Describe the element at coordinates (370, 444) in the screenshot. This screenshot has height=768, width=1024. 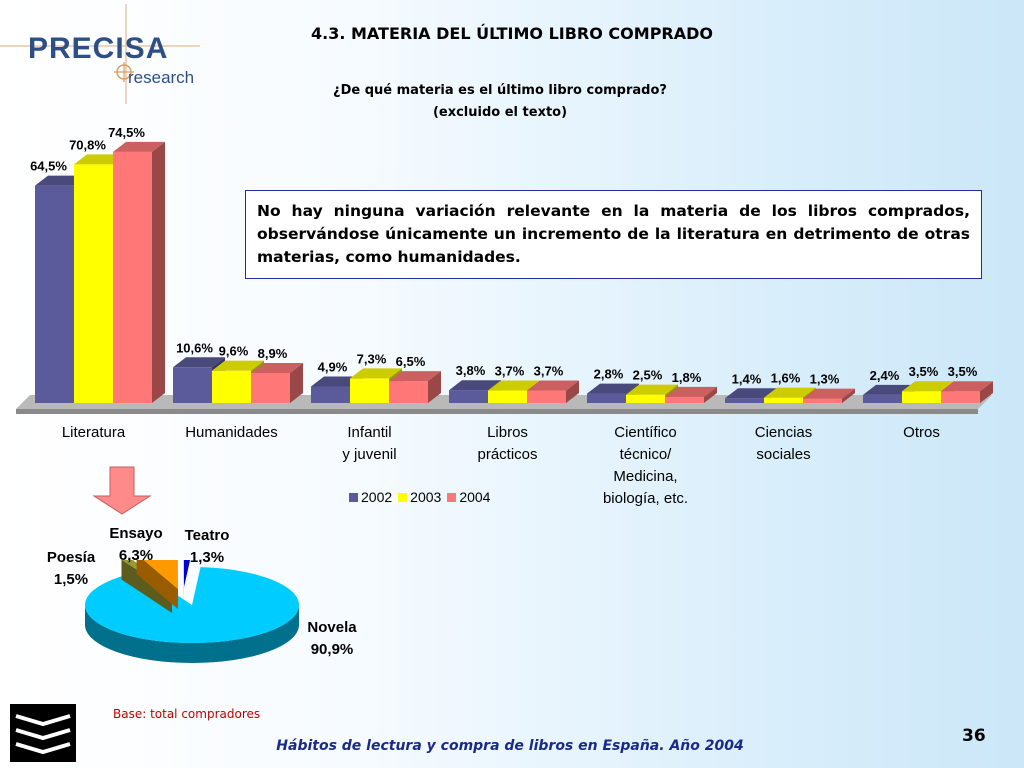
I see `category-label: Infantil y juvenil` at that location.